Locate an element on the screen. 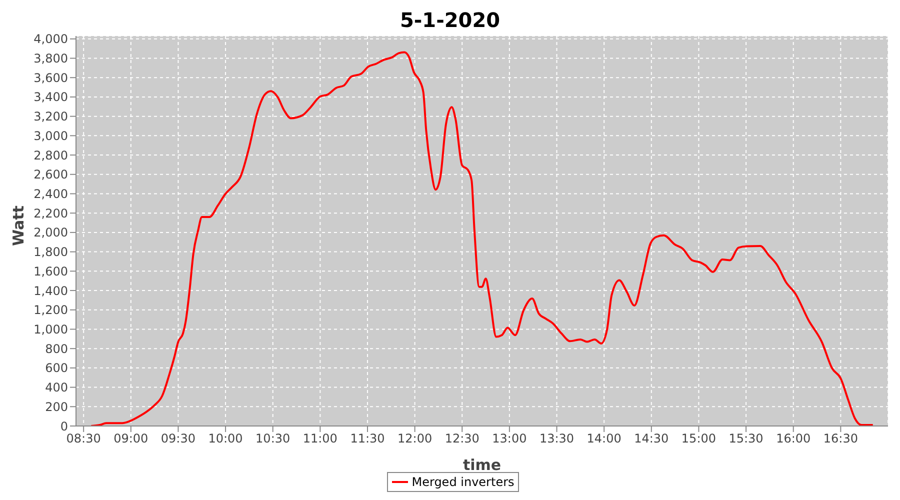 The image size is (900, 500). x-tick-label: 08:30 is located at coordinates (83, 439).